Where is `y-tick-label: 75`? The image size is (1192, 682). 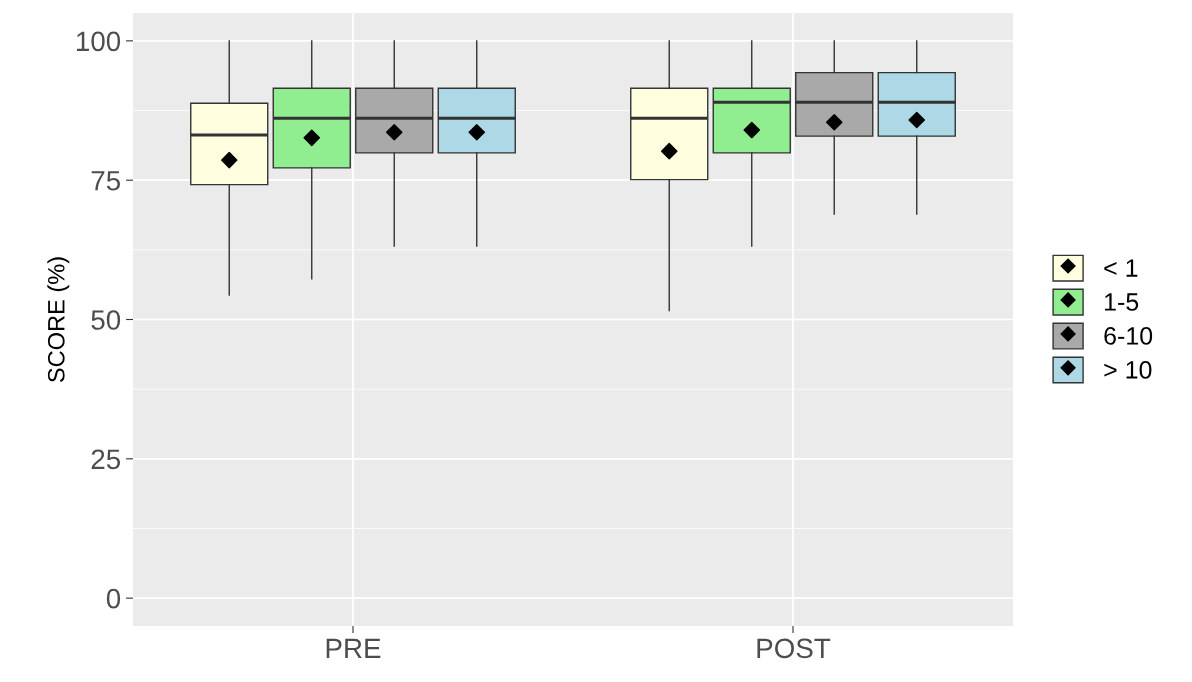 y-tick-label: 75 is located at coordinates (106, 181).